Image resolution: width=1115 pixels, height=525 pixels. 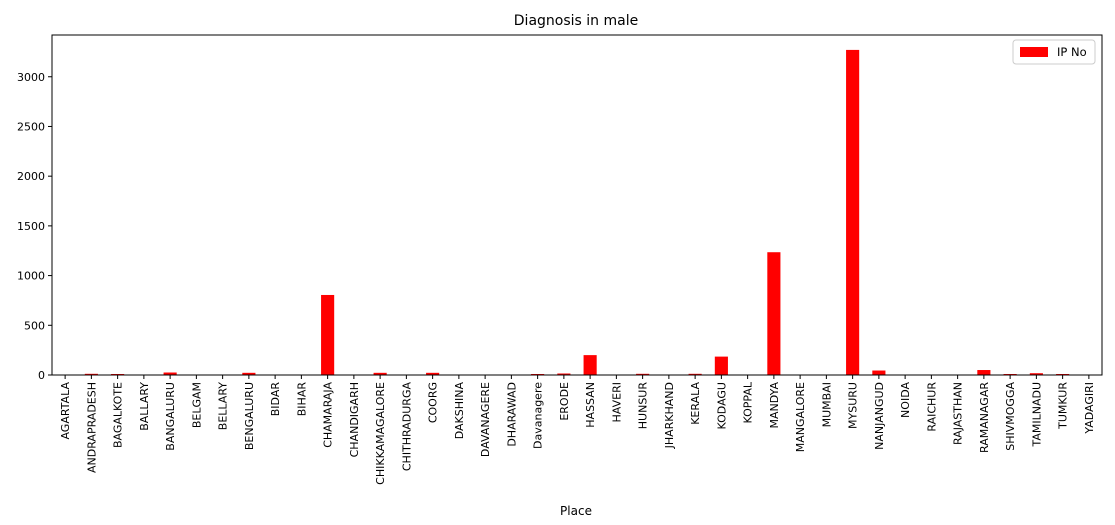 I want to click on bar-ramanagar, so click(x=984, y=372).